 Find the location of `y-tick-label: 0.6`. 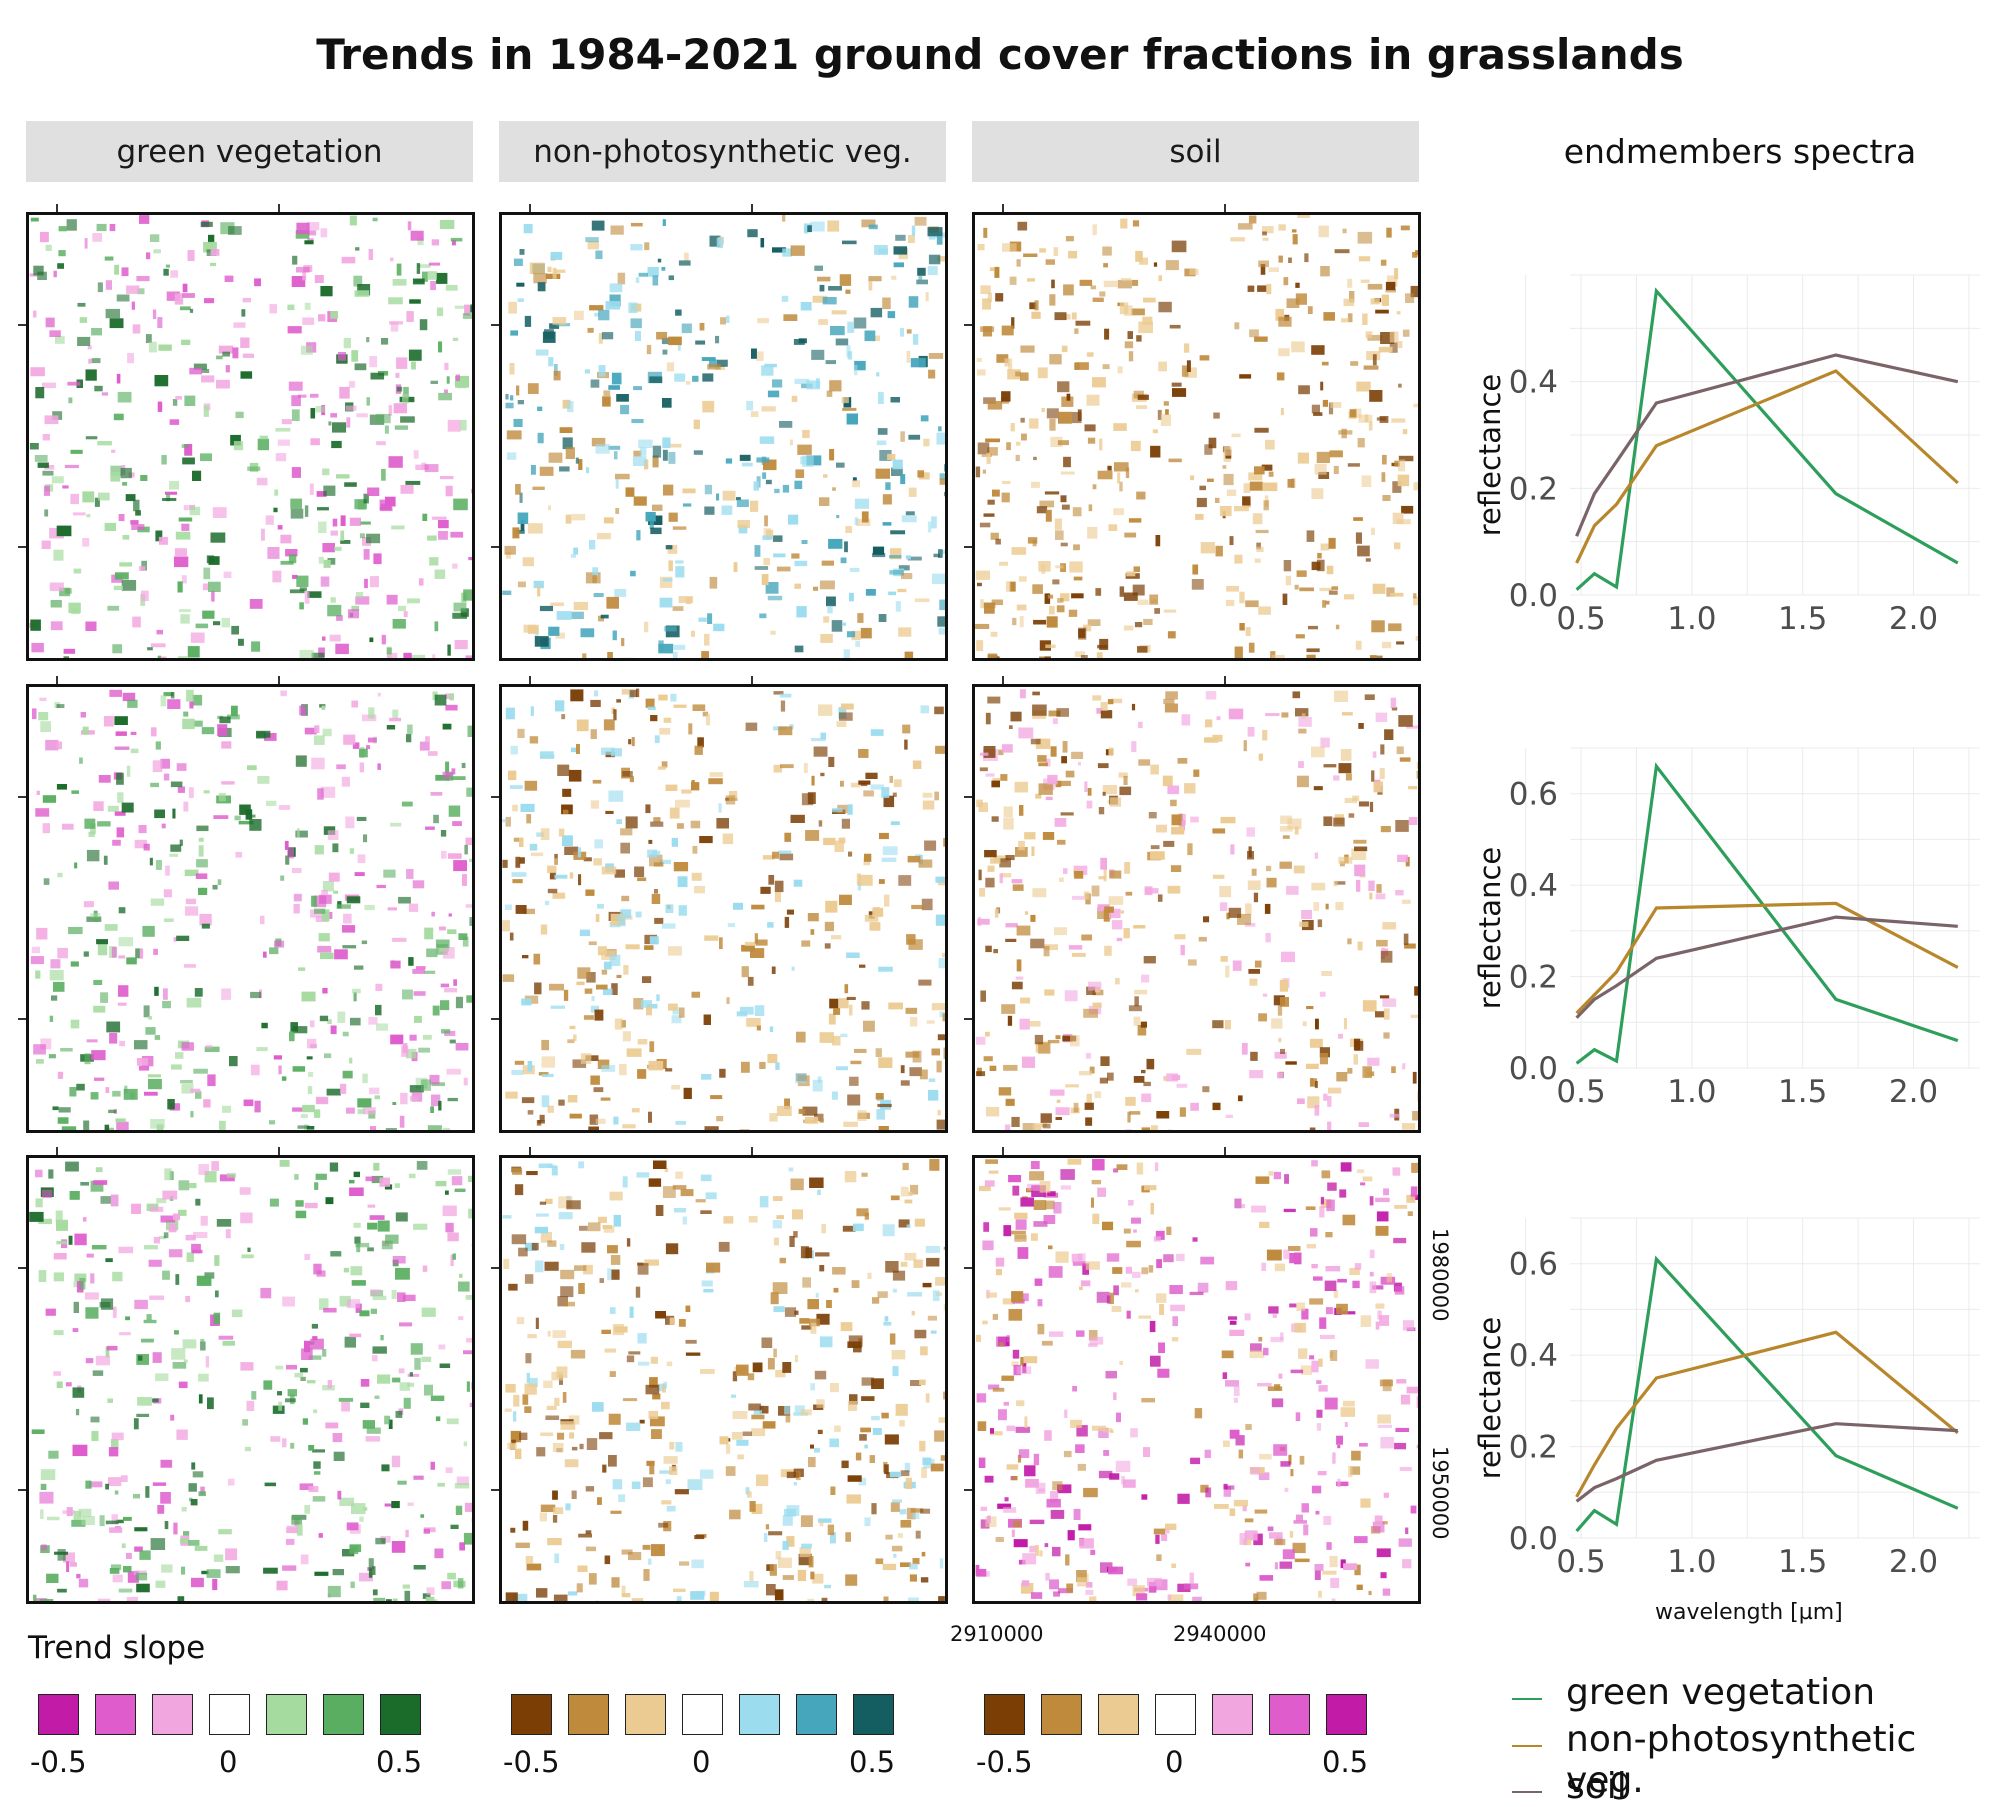

y-tick-label: 0.6 is located at coordinates (1533, 1265).